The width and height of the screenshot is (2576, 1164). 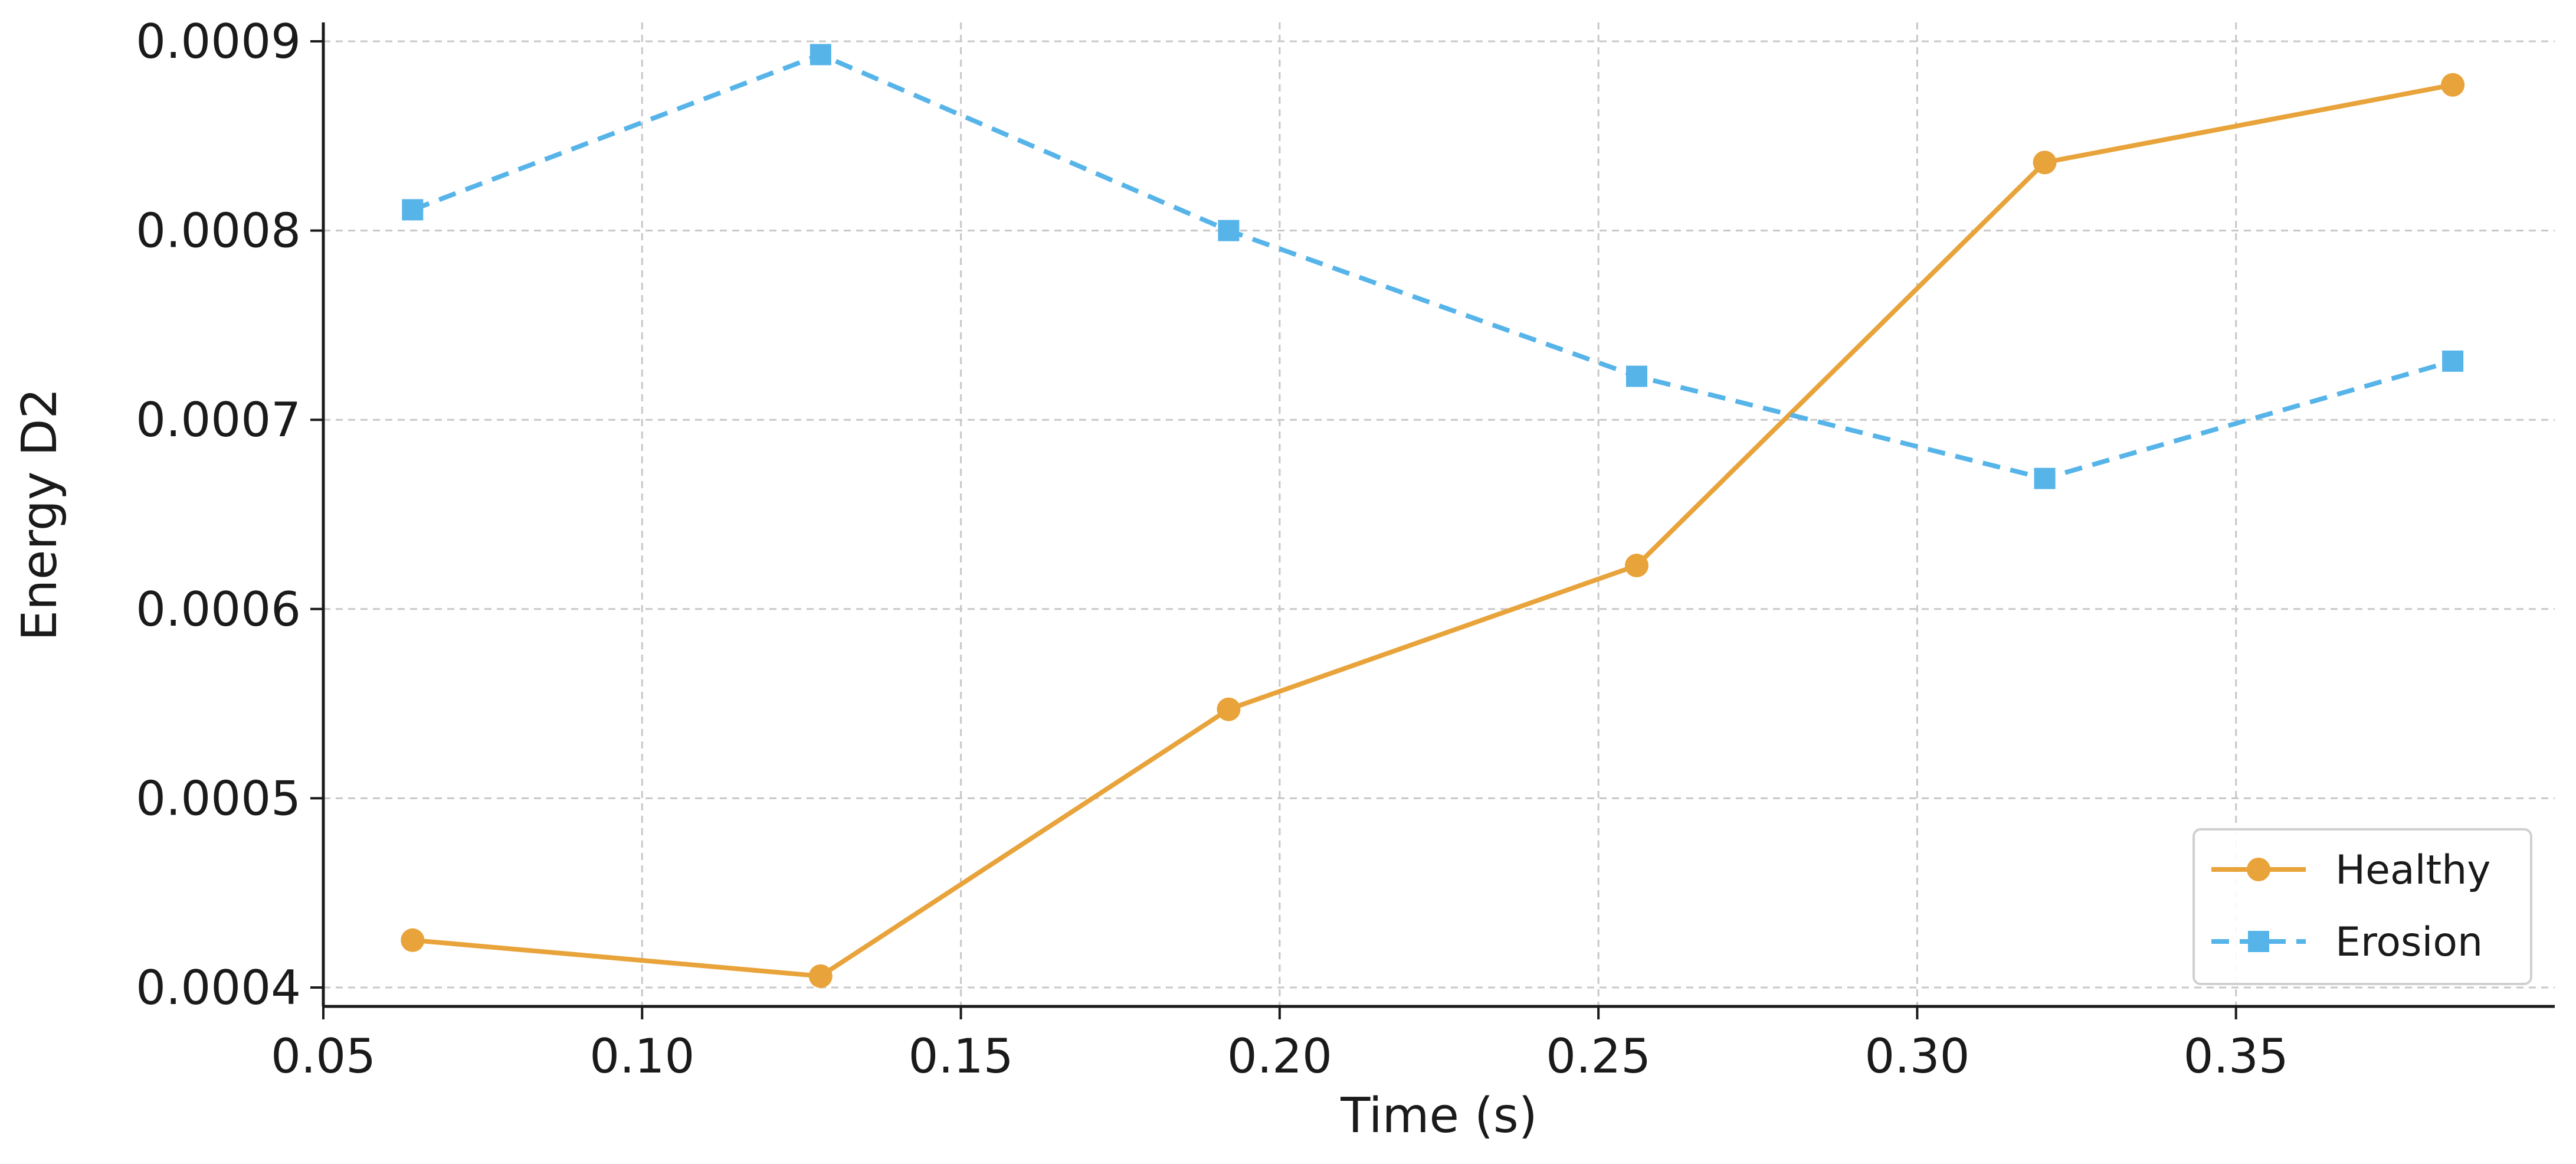 What do you see at coordinates (1279, 1056) in the screenshot?
I see `x-tick-label: 0.20` at bounding box center [1279, 1056].